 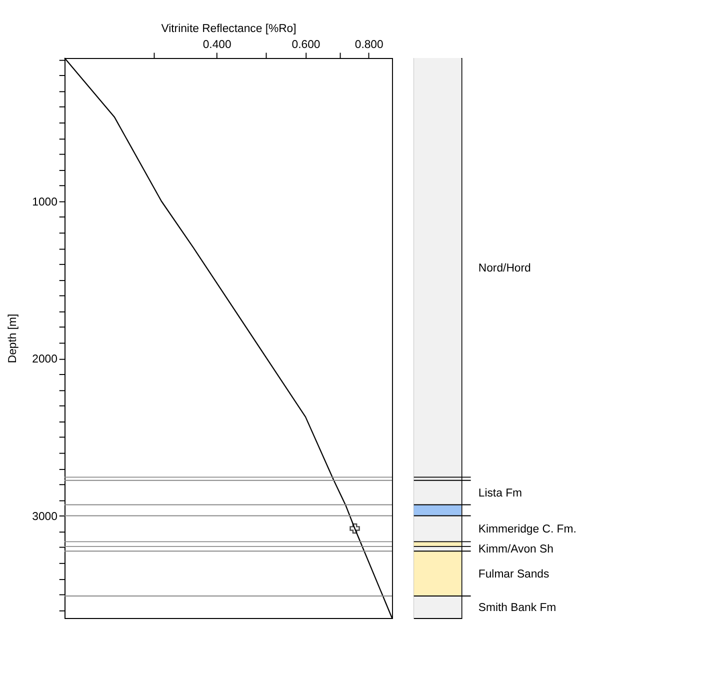 What do you see at coordinates (369, 45) in the screenshot?
I see `x-tick-label: 0.800` at bounding box center [369, 45].